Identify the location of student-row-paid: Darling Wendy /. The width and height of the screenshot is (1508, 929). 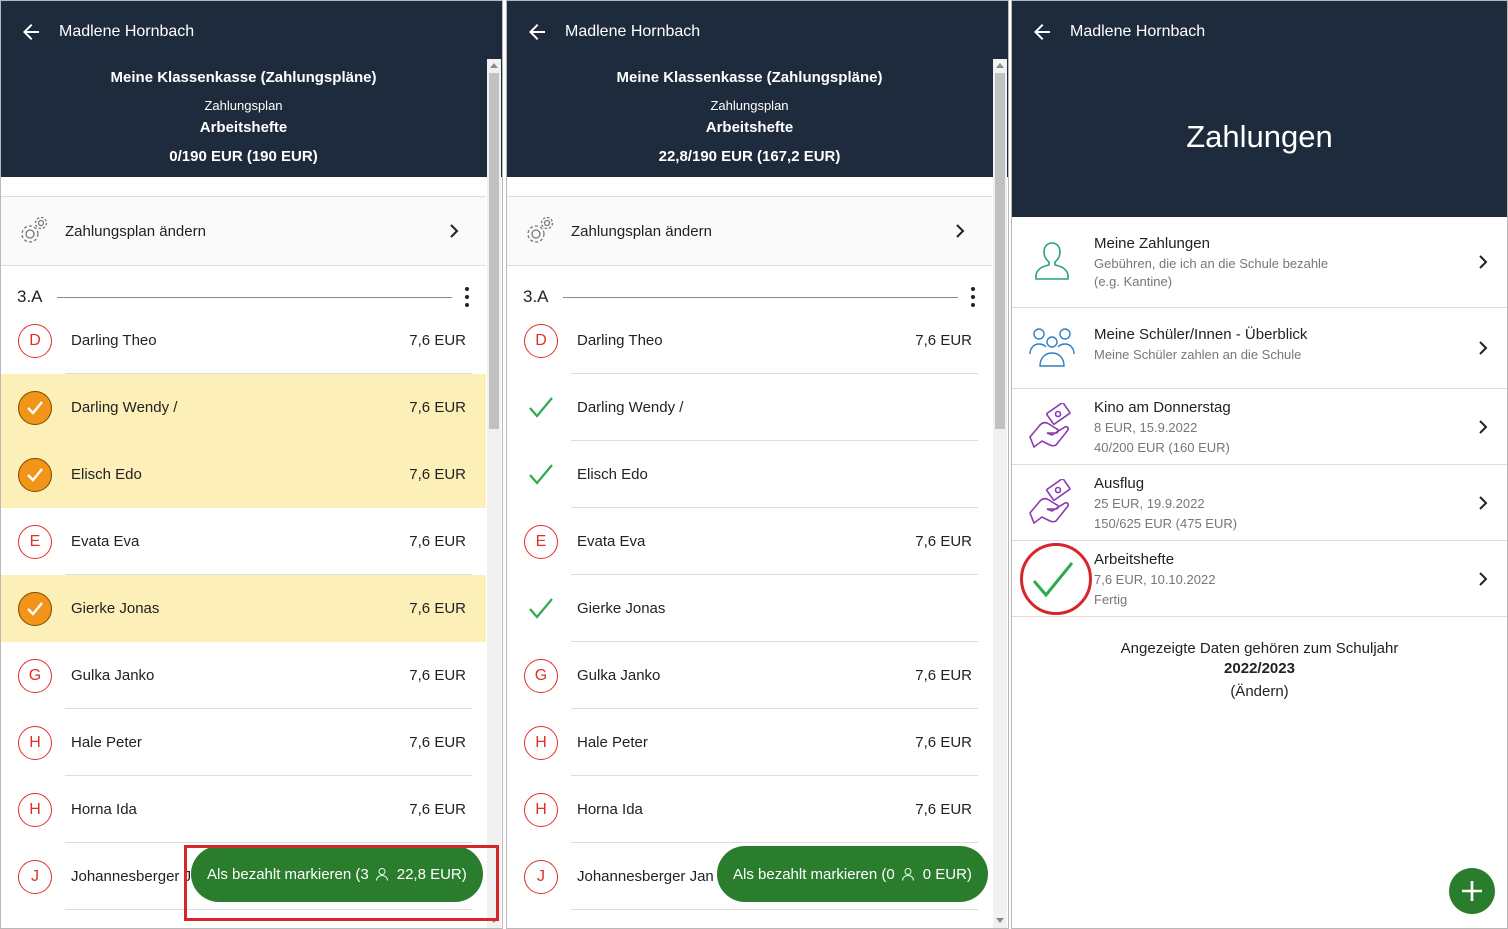
(749, 407).